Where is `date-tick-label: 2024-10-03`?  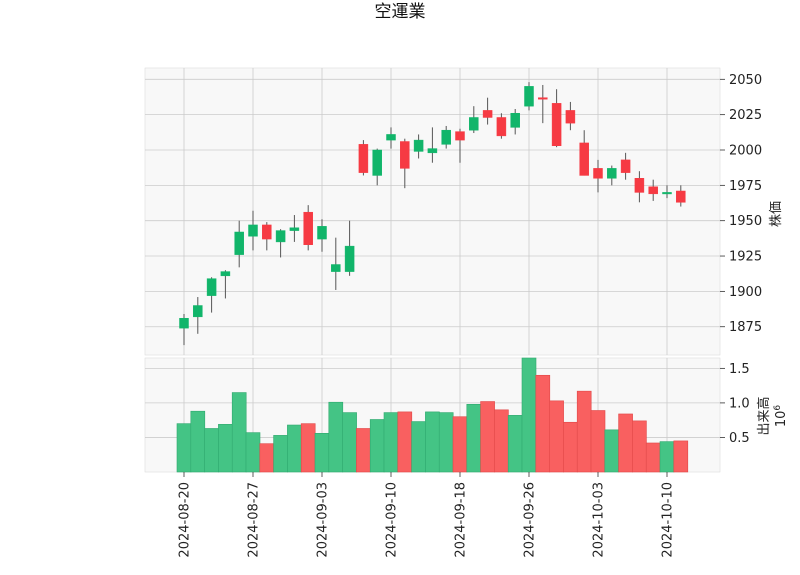 date-tick-label: 2024-10-03 is located at coordinates (599, 520).